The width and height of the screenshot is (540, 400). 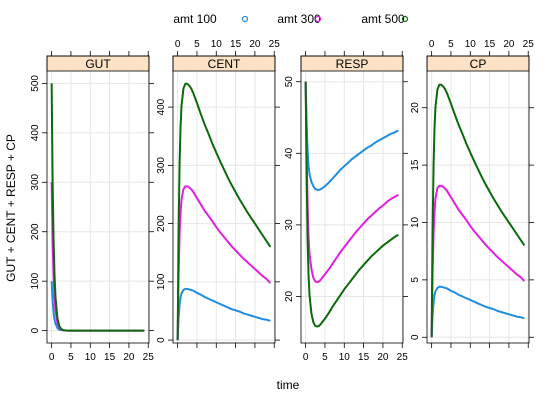 What do you see at coordinates (299, 19) in the screenshot?
I see `legend-label: amt 300` at bounding box center [299, 19].